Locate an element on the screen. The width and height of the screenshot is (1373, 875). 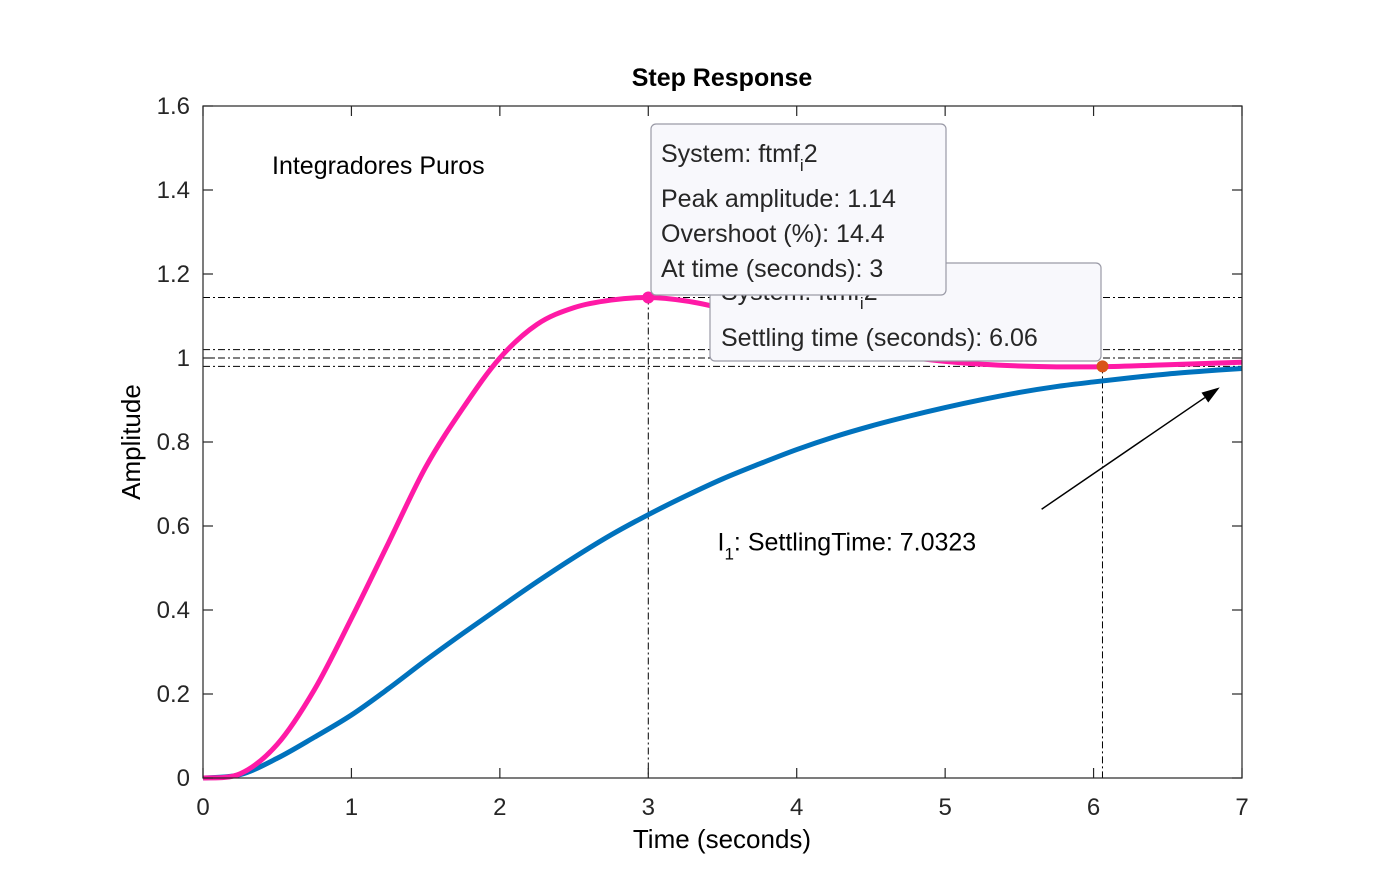
x-tick-label-6: 6 is located at coordinates (1093, 807).